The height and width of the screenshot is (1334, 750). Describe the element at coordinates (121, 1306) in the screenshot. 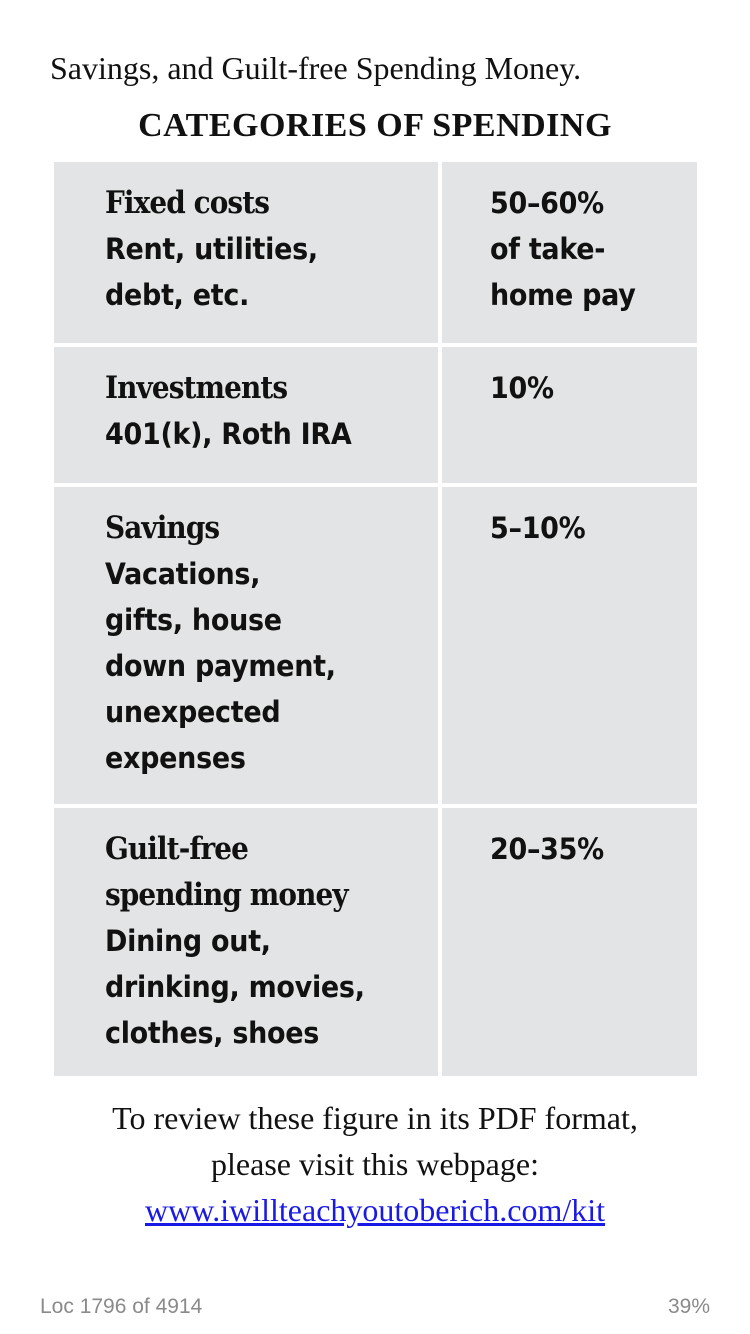

I see `location-indicator: Loc 1796 of 4914` at that location.